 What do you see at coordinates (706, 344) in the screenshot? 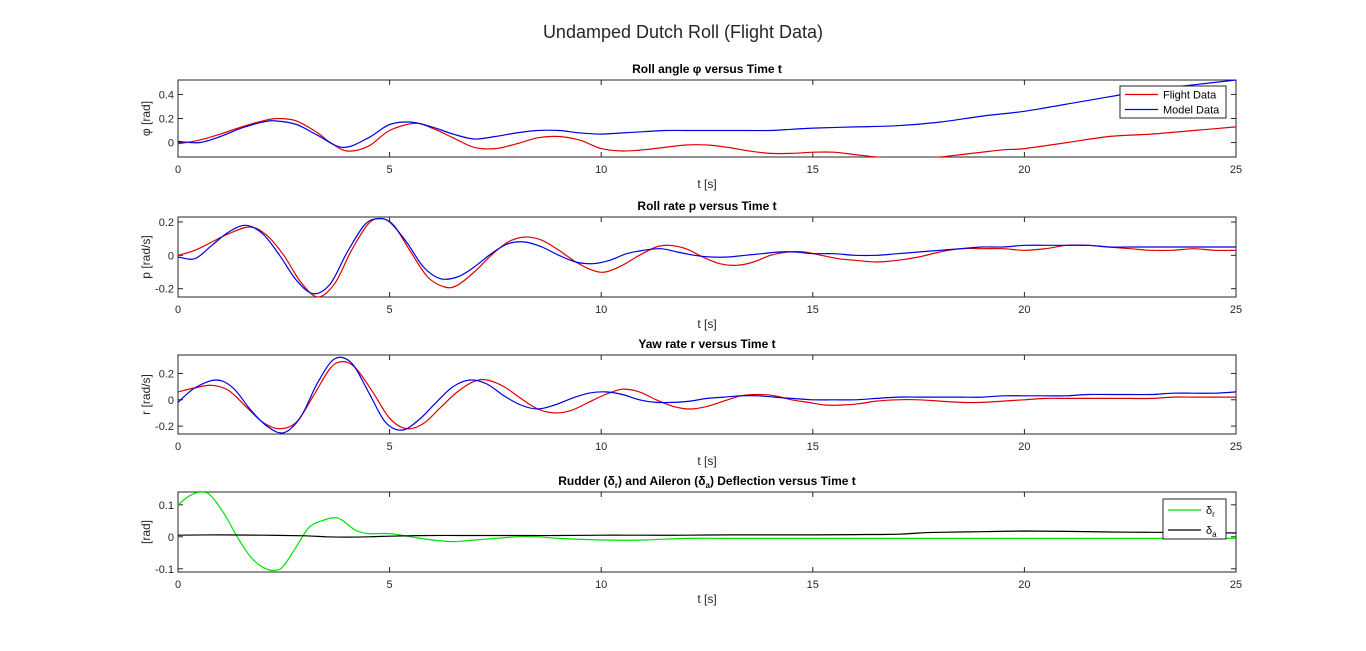
I see `subplot-title: Yaw rate r versus Time t` at bounding box center [706, 344].